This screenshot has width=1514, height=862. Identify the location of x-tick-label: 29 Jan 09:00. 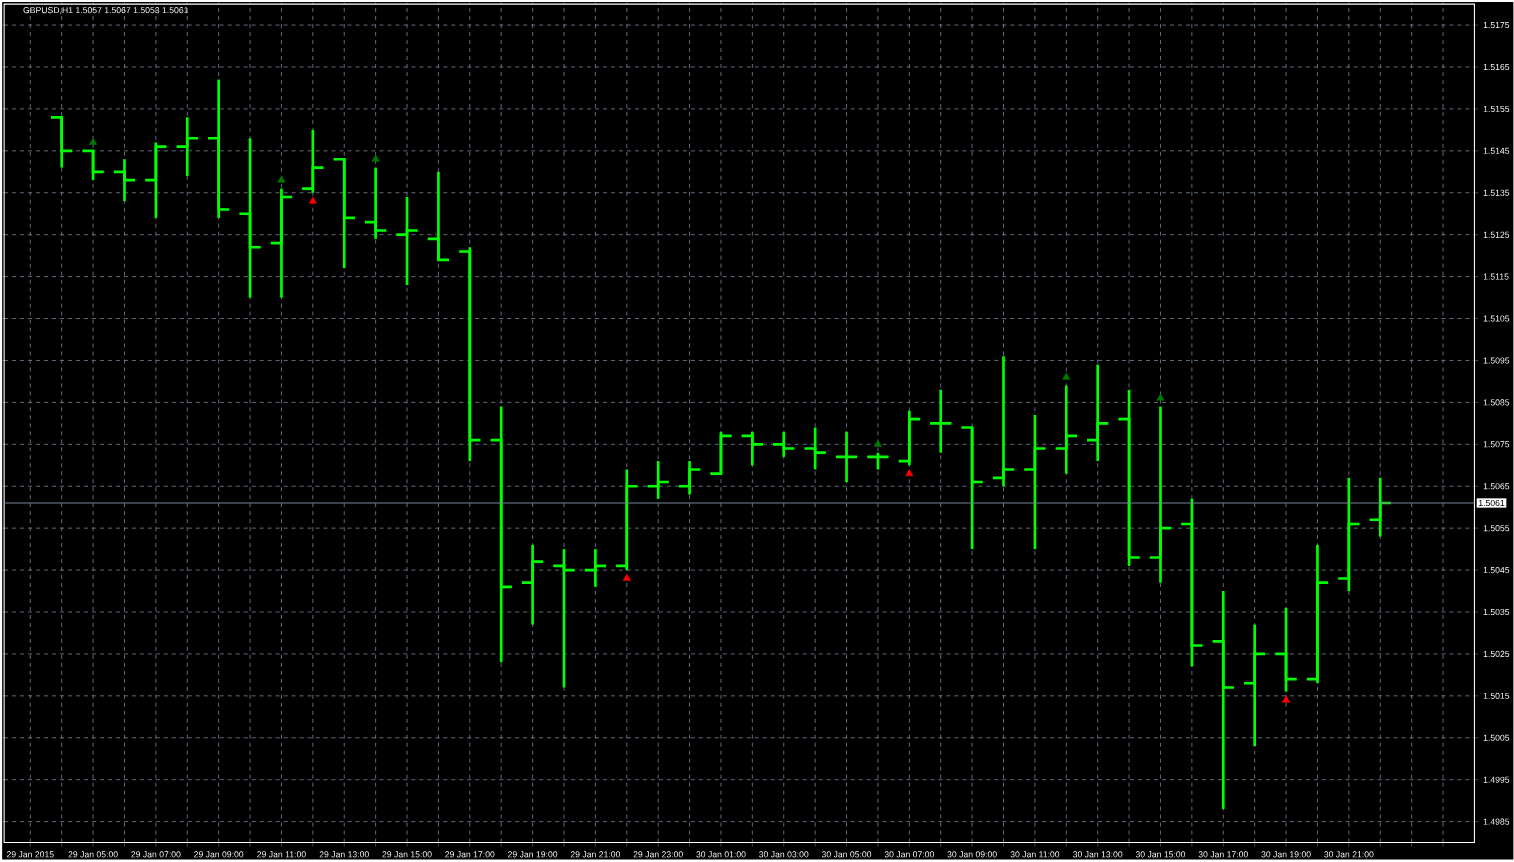
(219, 854).